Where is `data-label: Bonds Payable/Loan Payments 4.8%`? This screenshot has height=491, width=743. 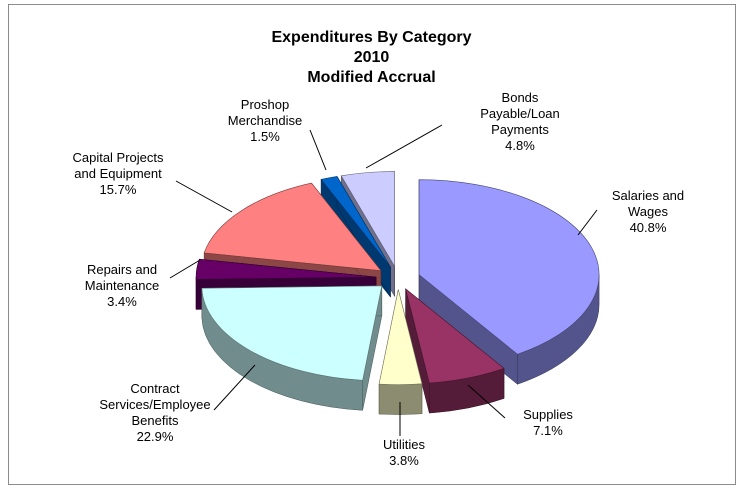
data-label: Bonds Payable/Loan Payments 4.8% is located at coordinates (520, 122).